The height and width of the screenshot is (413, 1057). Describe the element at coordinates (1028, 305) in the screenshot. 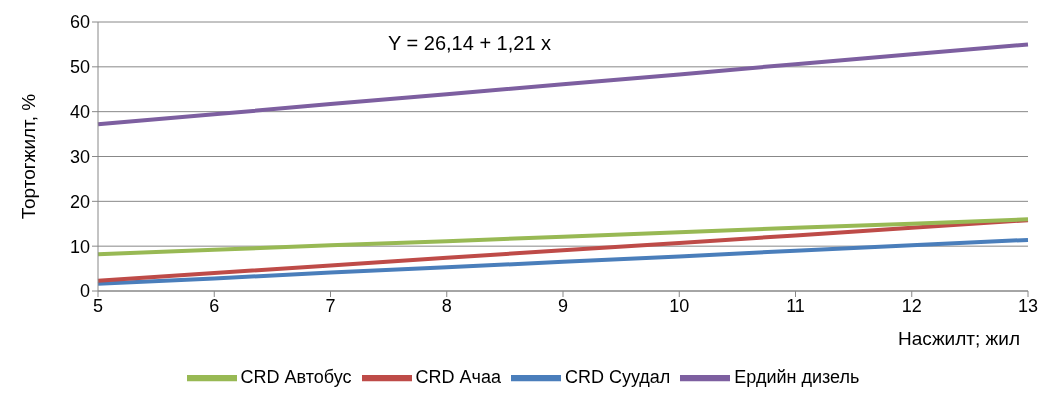

I see `x-tick-label: 13` at that location.